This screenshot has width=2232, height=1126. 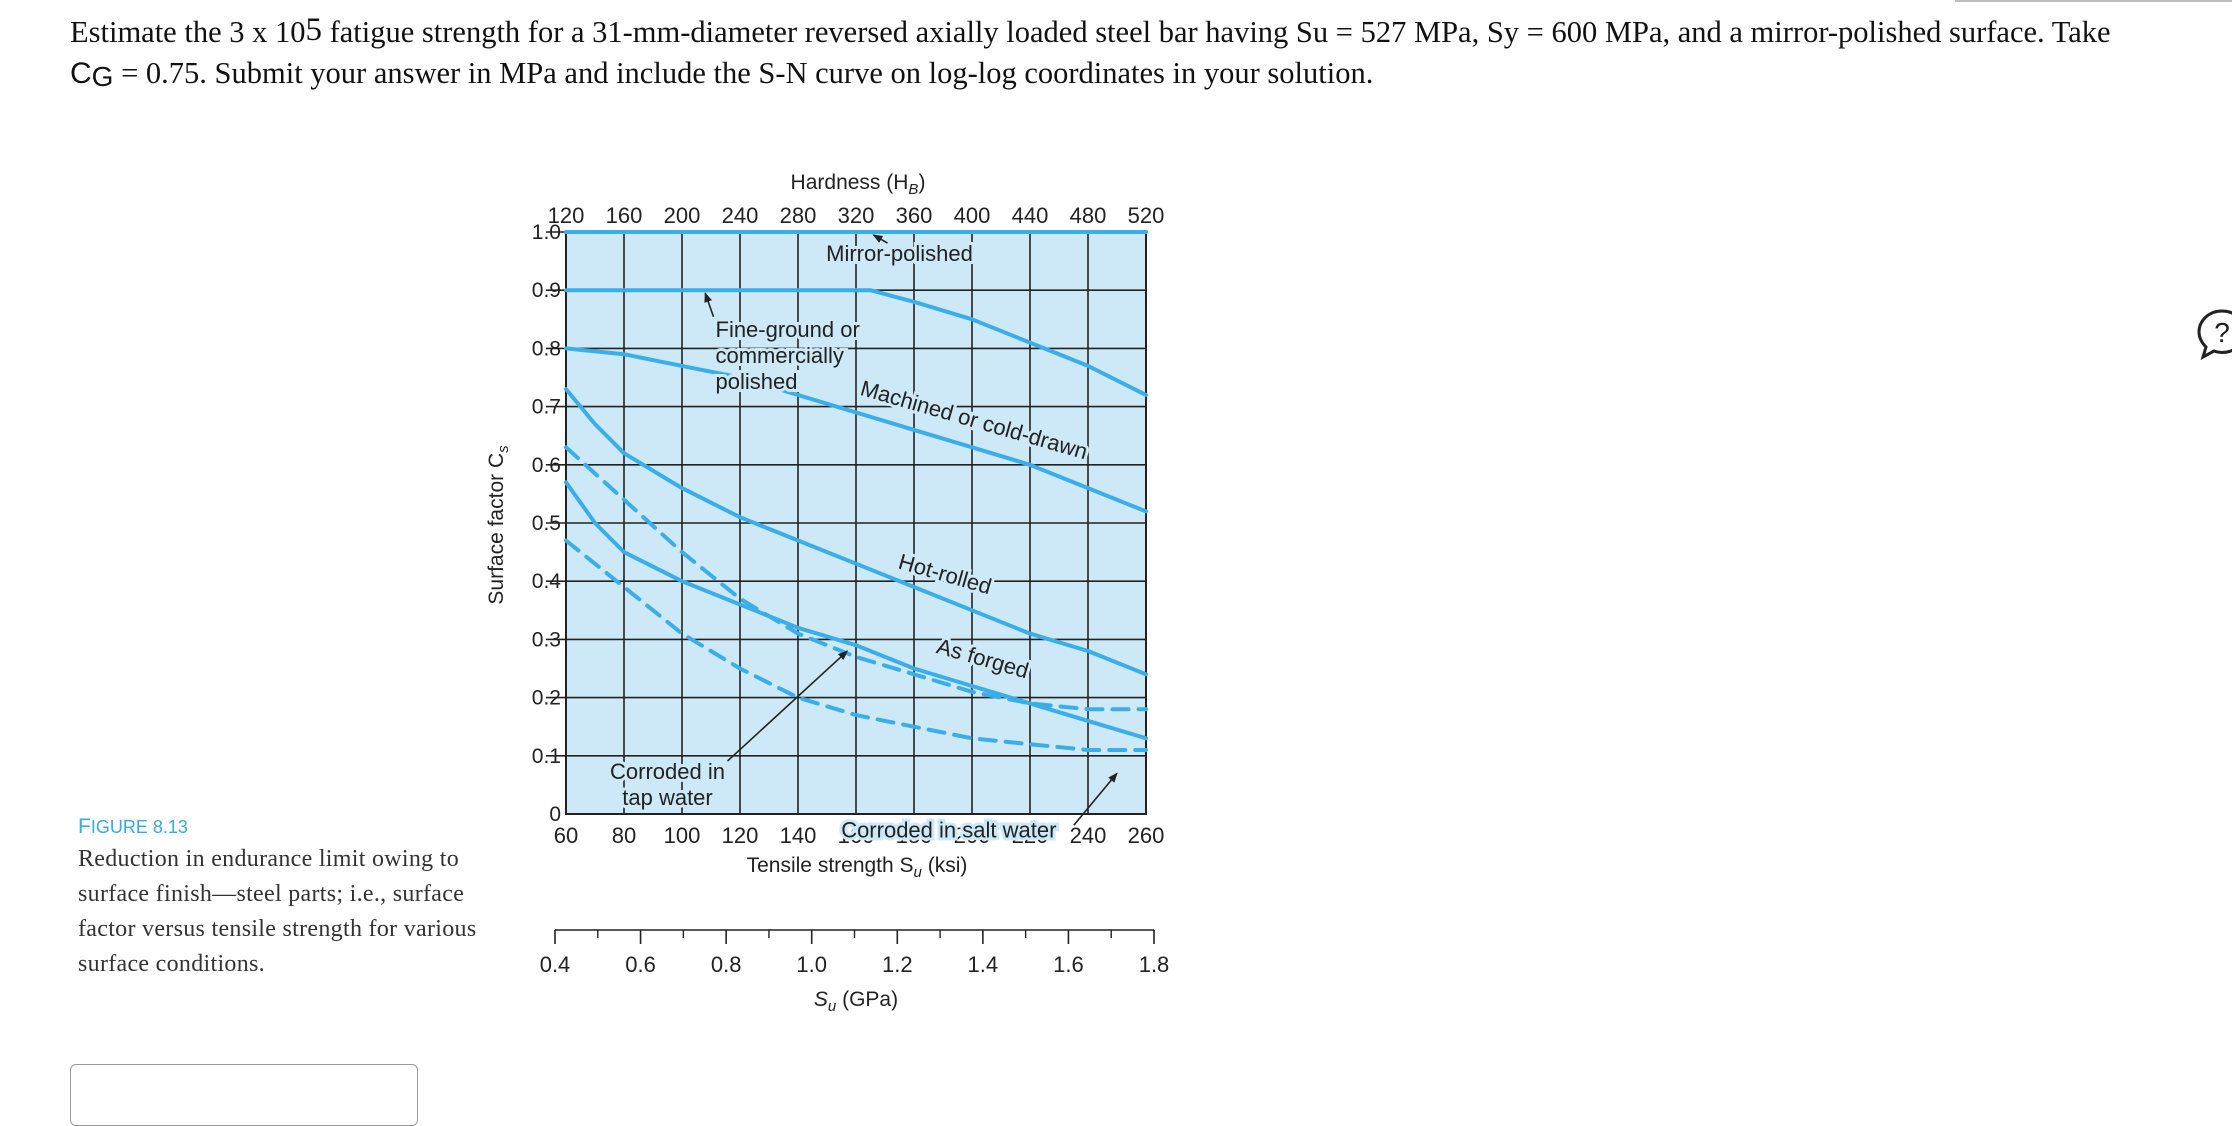 I want to click on y-tick-label: 0.4, so click(x=547, y=581).